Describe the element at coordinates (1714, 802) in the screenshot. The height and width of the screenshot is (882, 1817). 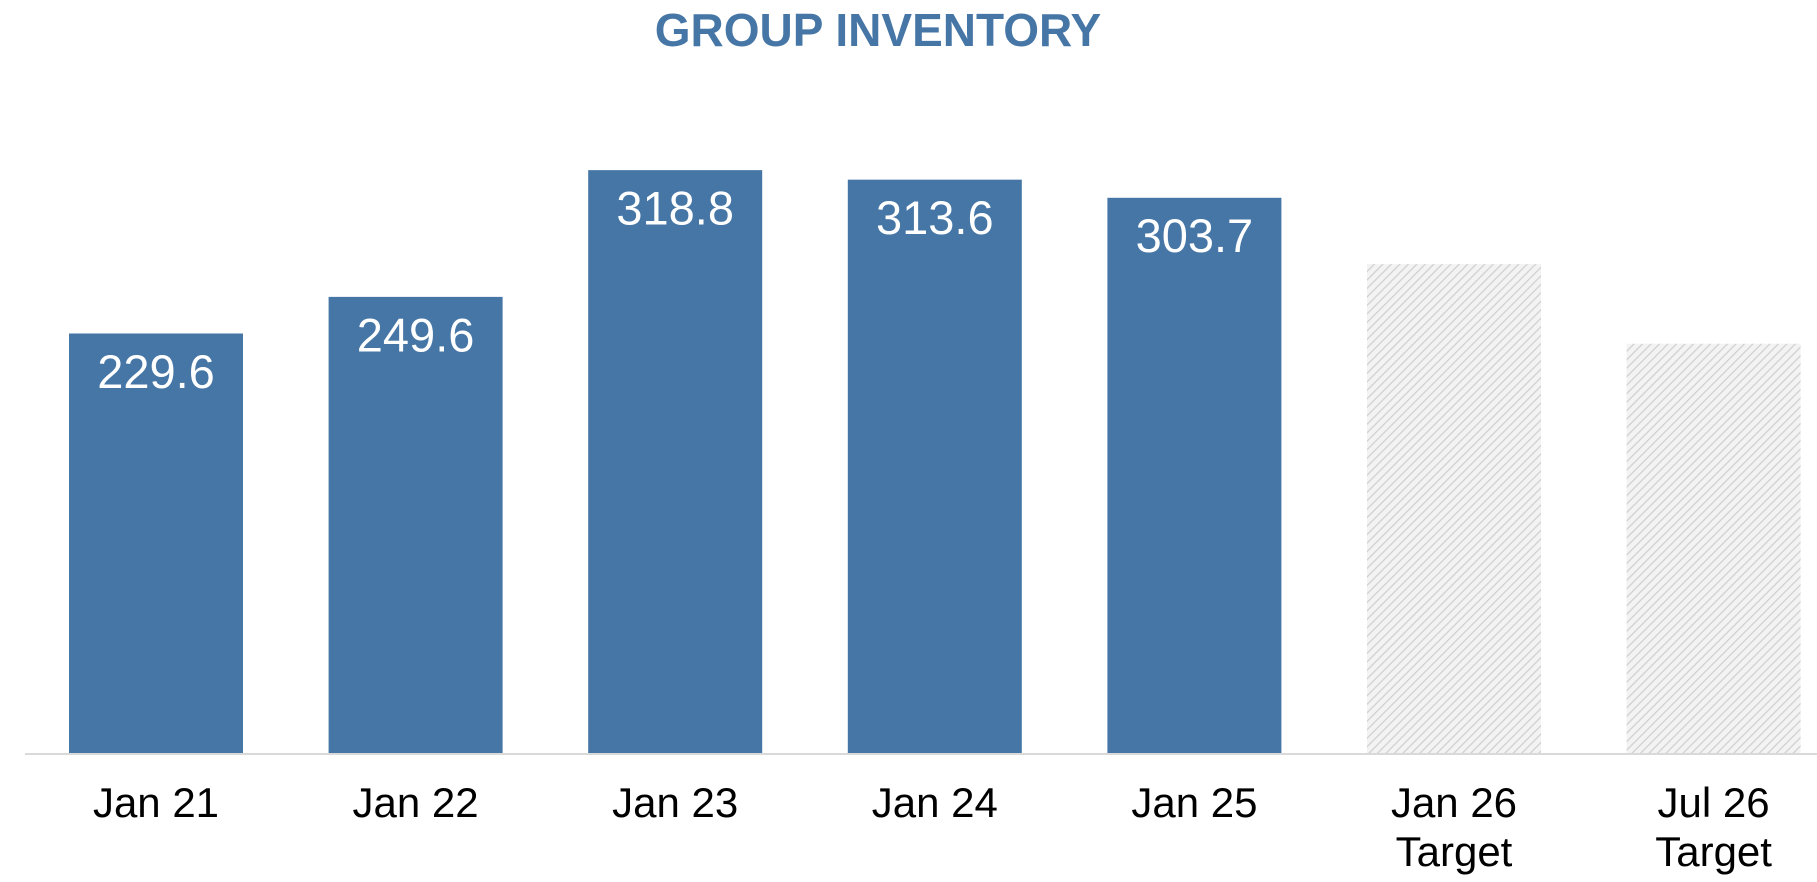
I see `x-tick-label-line: Jul 26` at that location.